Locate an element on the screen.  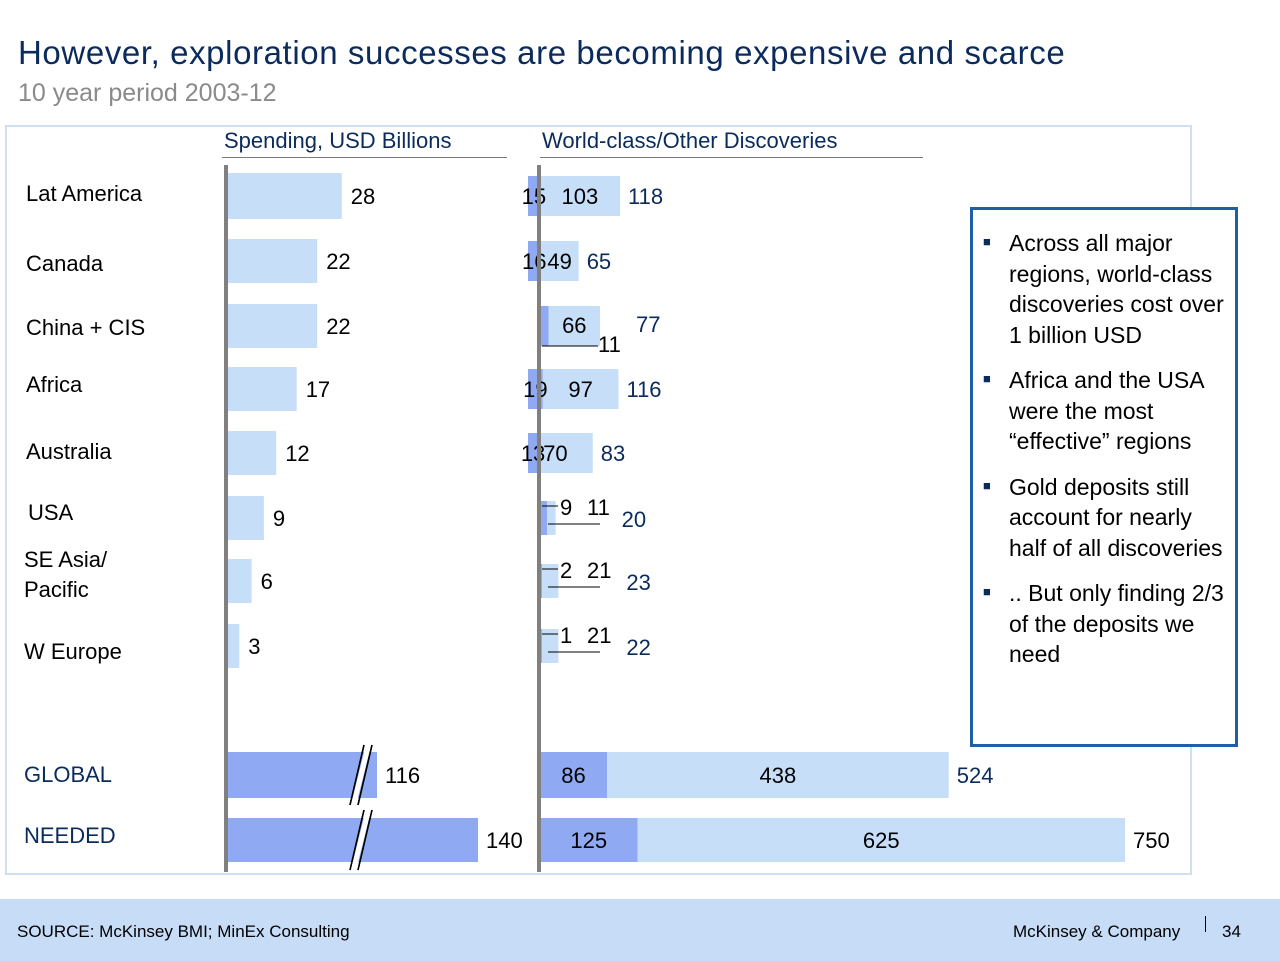
region-label: Canada is located at coordinates (65, 263).